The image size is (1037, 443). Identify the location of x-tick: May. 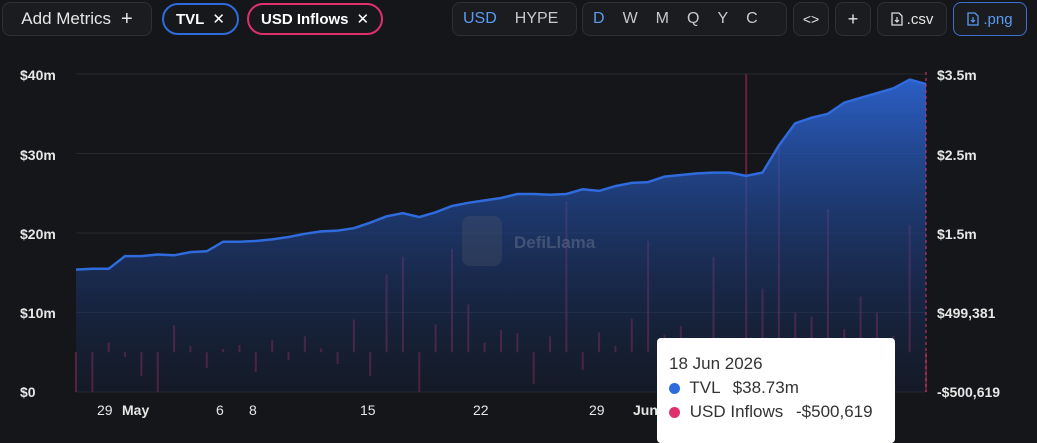
(135, 410).